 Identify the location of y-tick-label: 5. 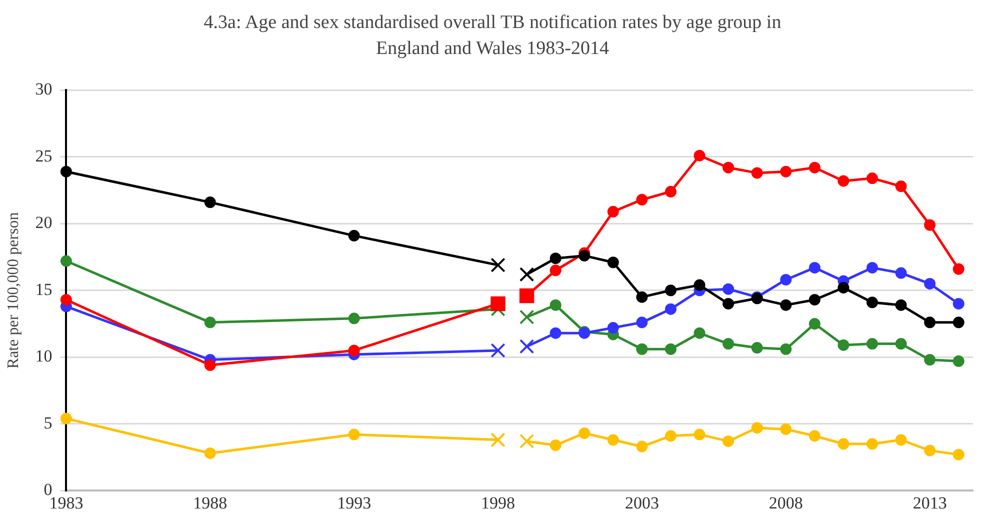
(48, 422).